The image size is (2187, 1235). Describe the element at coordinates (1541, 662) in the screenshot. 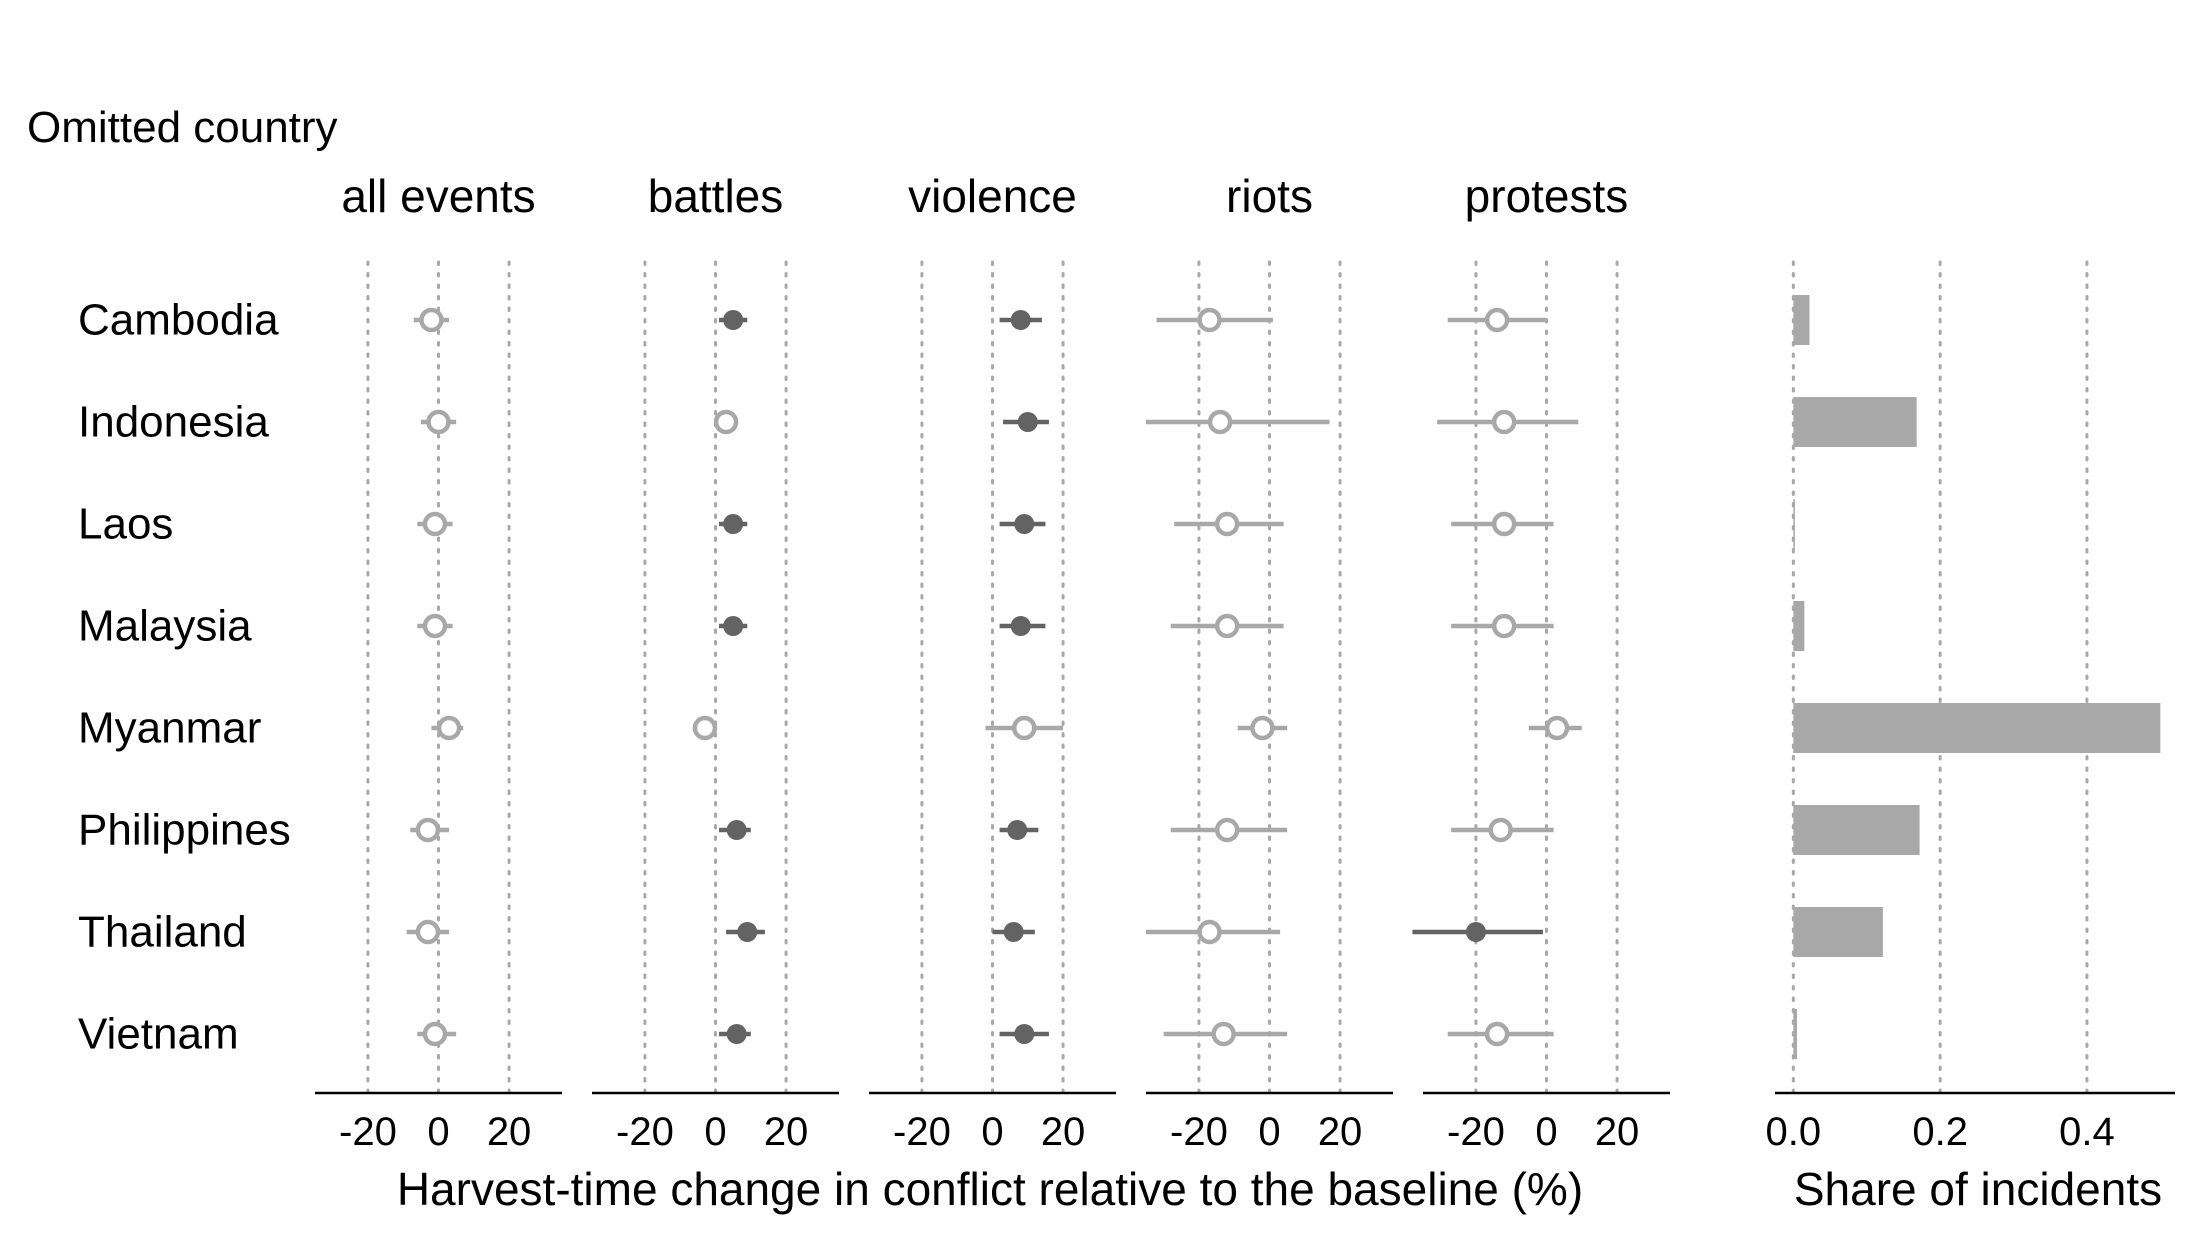

I see `facet-protests: protests -20 0 20` at that location.